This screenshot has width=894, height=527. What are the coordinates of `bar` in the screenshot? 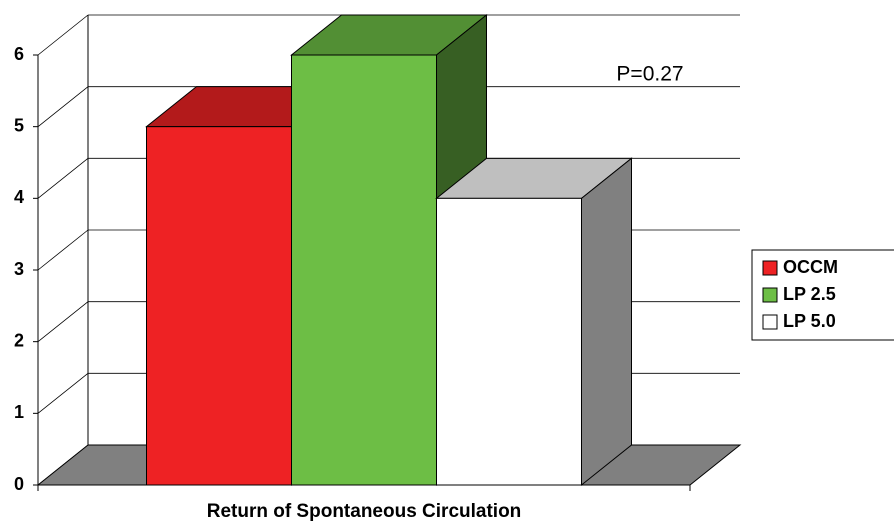 It's located at (534, 322).